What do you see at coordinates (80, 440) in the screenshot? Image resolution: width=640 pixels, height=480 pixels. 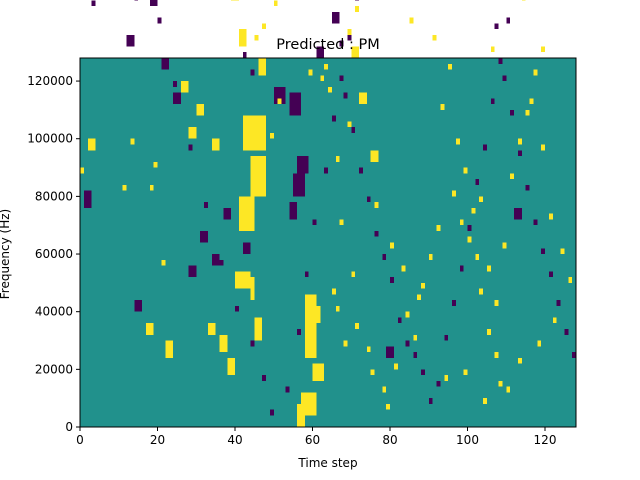 I see `x-tick-label: 0` at bounding box center [80, 440].